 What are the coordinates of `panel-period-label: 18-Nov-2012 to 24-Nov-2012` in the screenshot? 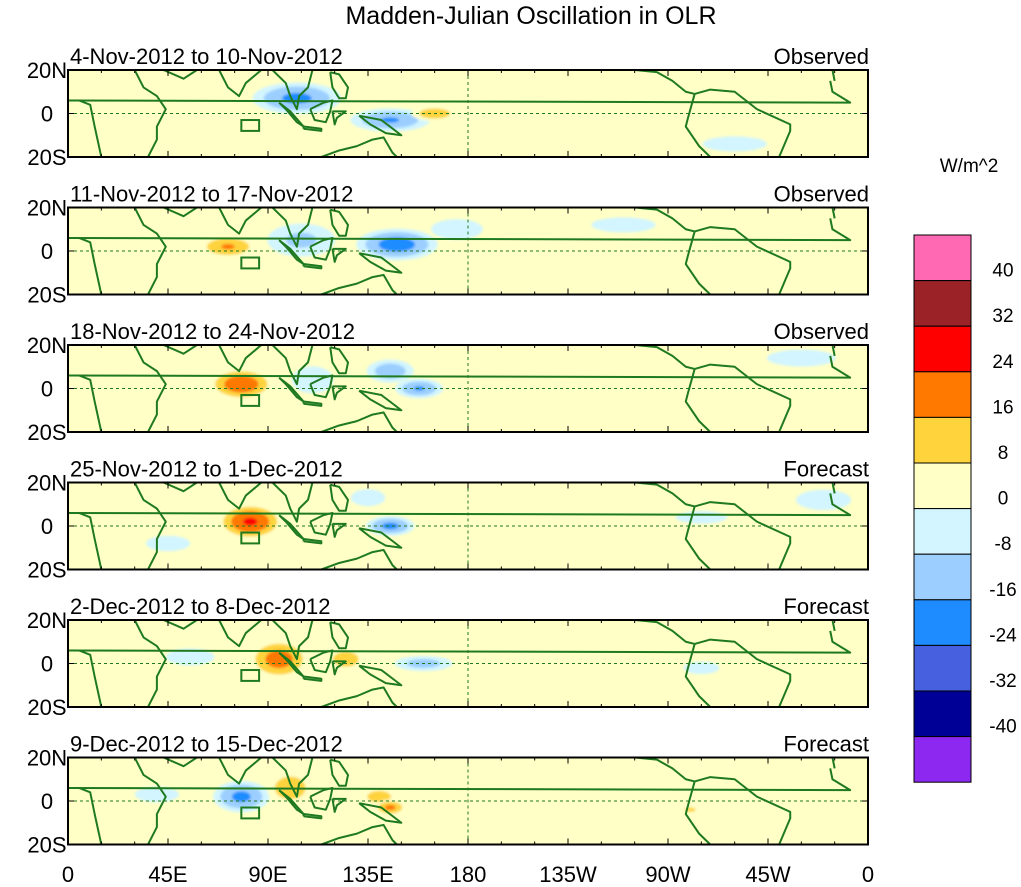 It's located at (212, 331).